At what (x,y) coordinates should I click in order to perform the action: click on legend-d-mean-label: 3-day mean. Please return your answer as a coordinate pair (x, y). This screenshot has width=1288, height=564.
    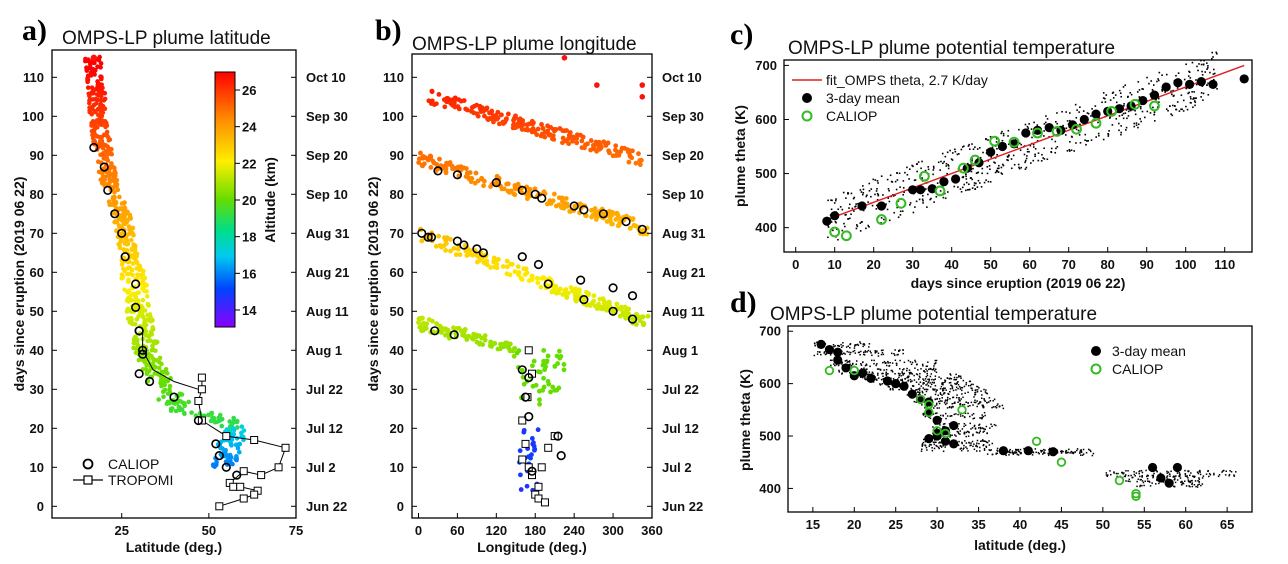
    Looking at the image, I should click on (1149, 351).